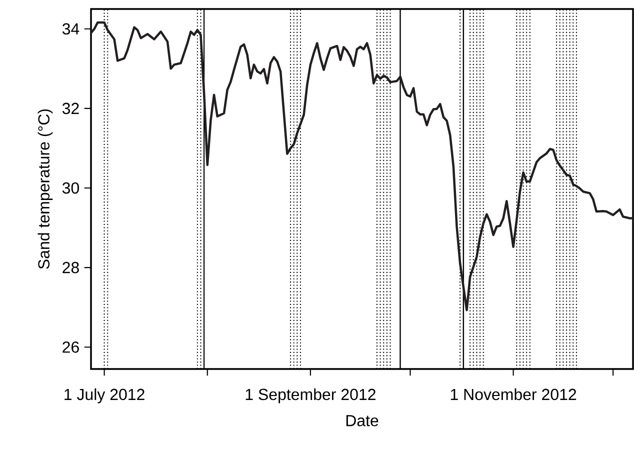  What do you see at coordinates (70, 347) in the screenshot?
I see `y-tick-label: 26` at bounding box center [70, 347].